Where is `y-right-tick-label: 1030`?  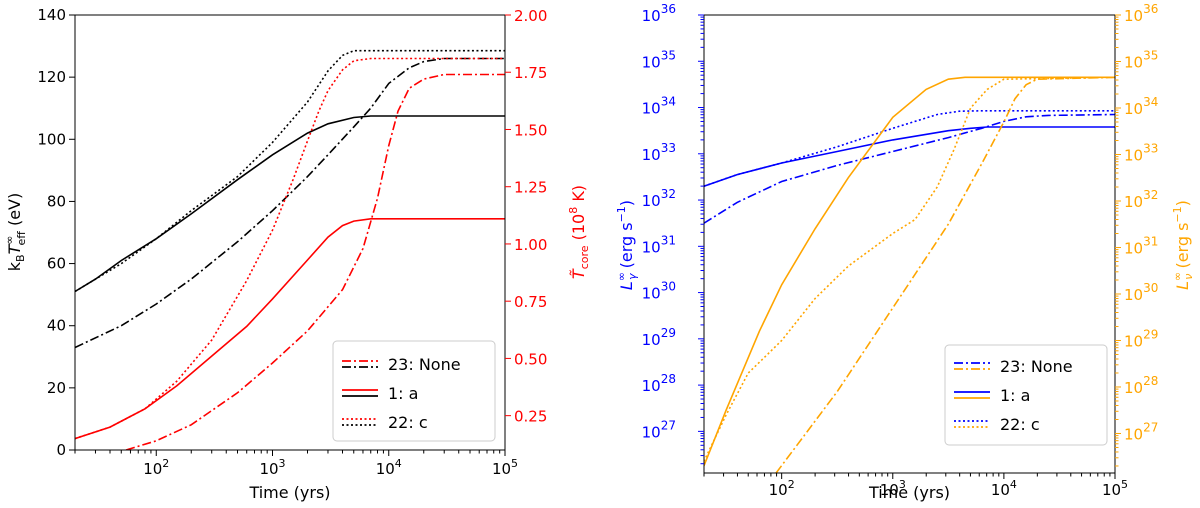
y-right-tick-label: 1030 is located at coordinates (1141, 292).